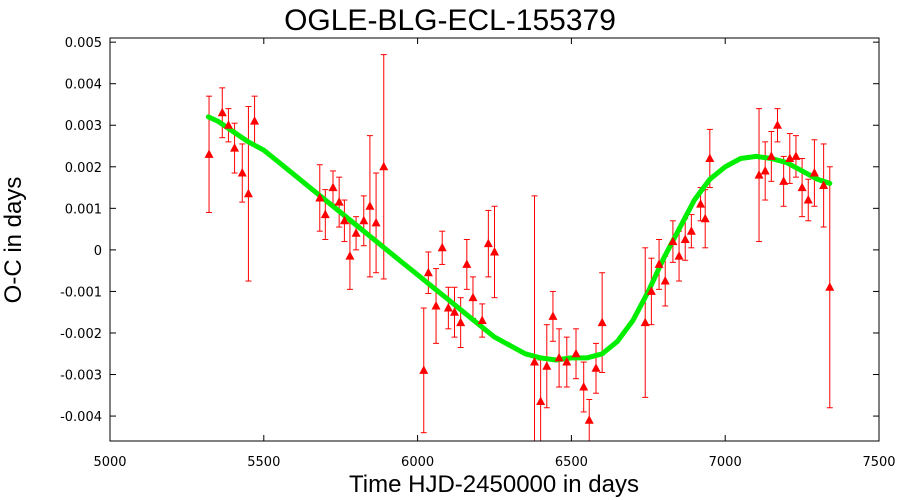  What do you see at coordinates (83, 168) in the screenshot?
I see `y-tick-label: 0.002` at bounding box center [83, 168].